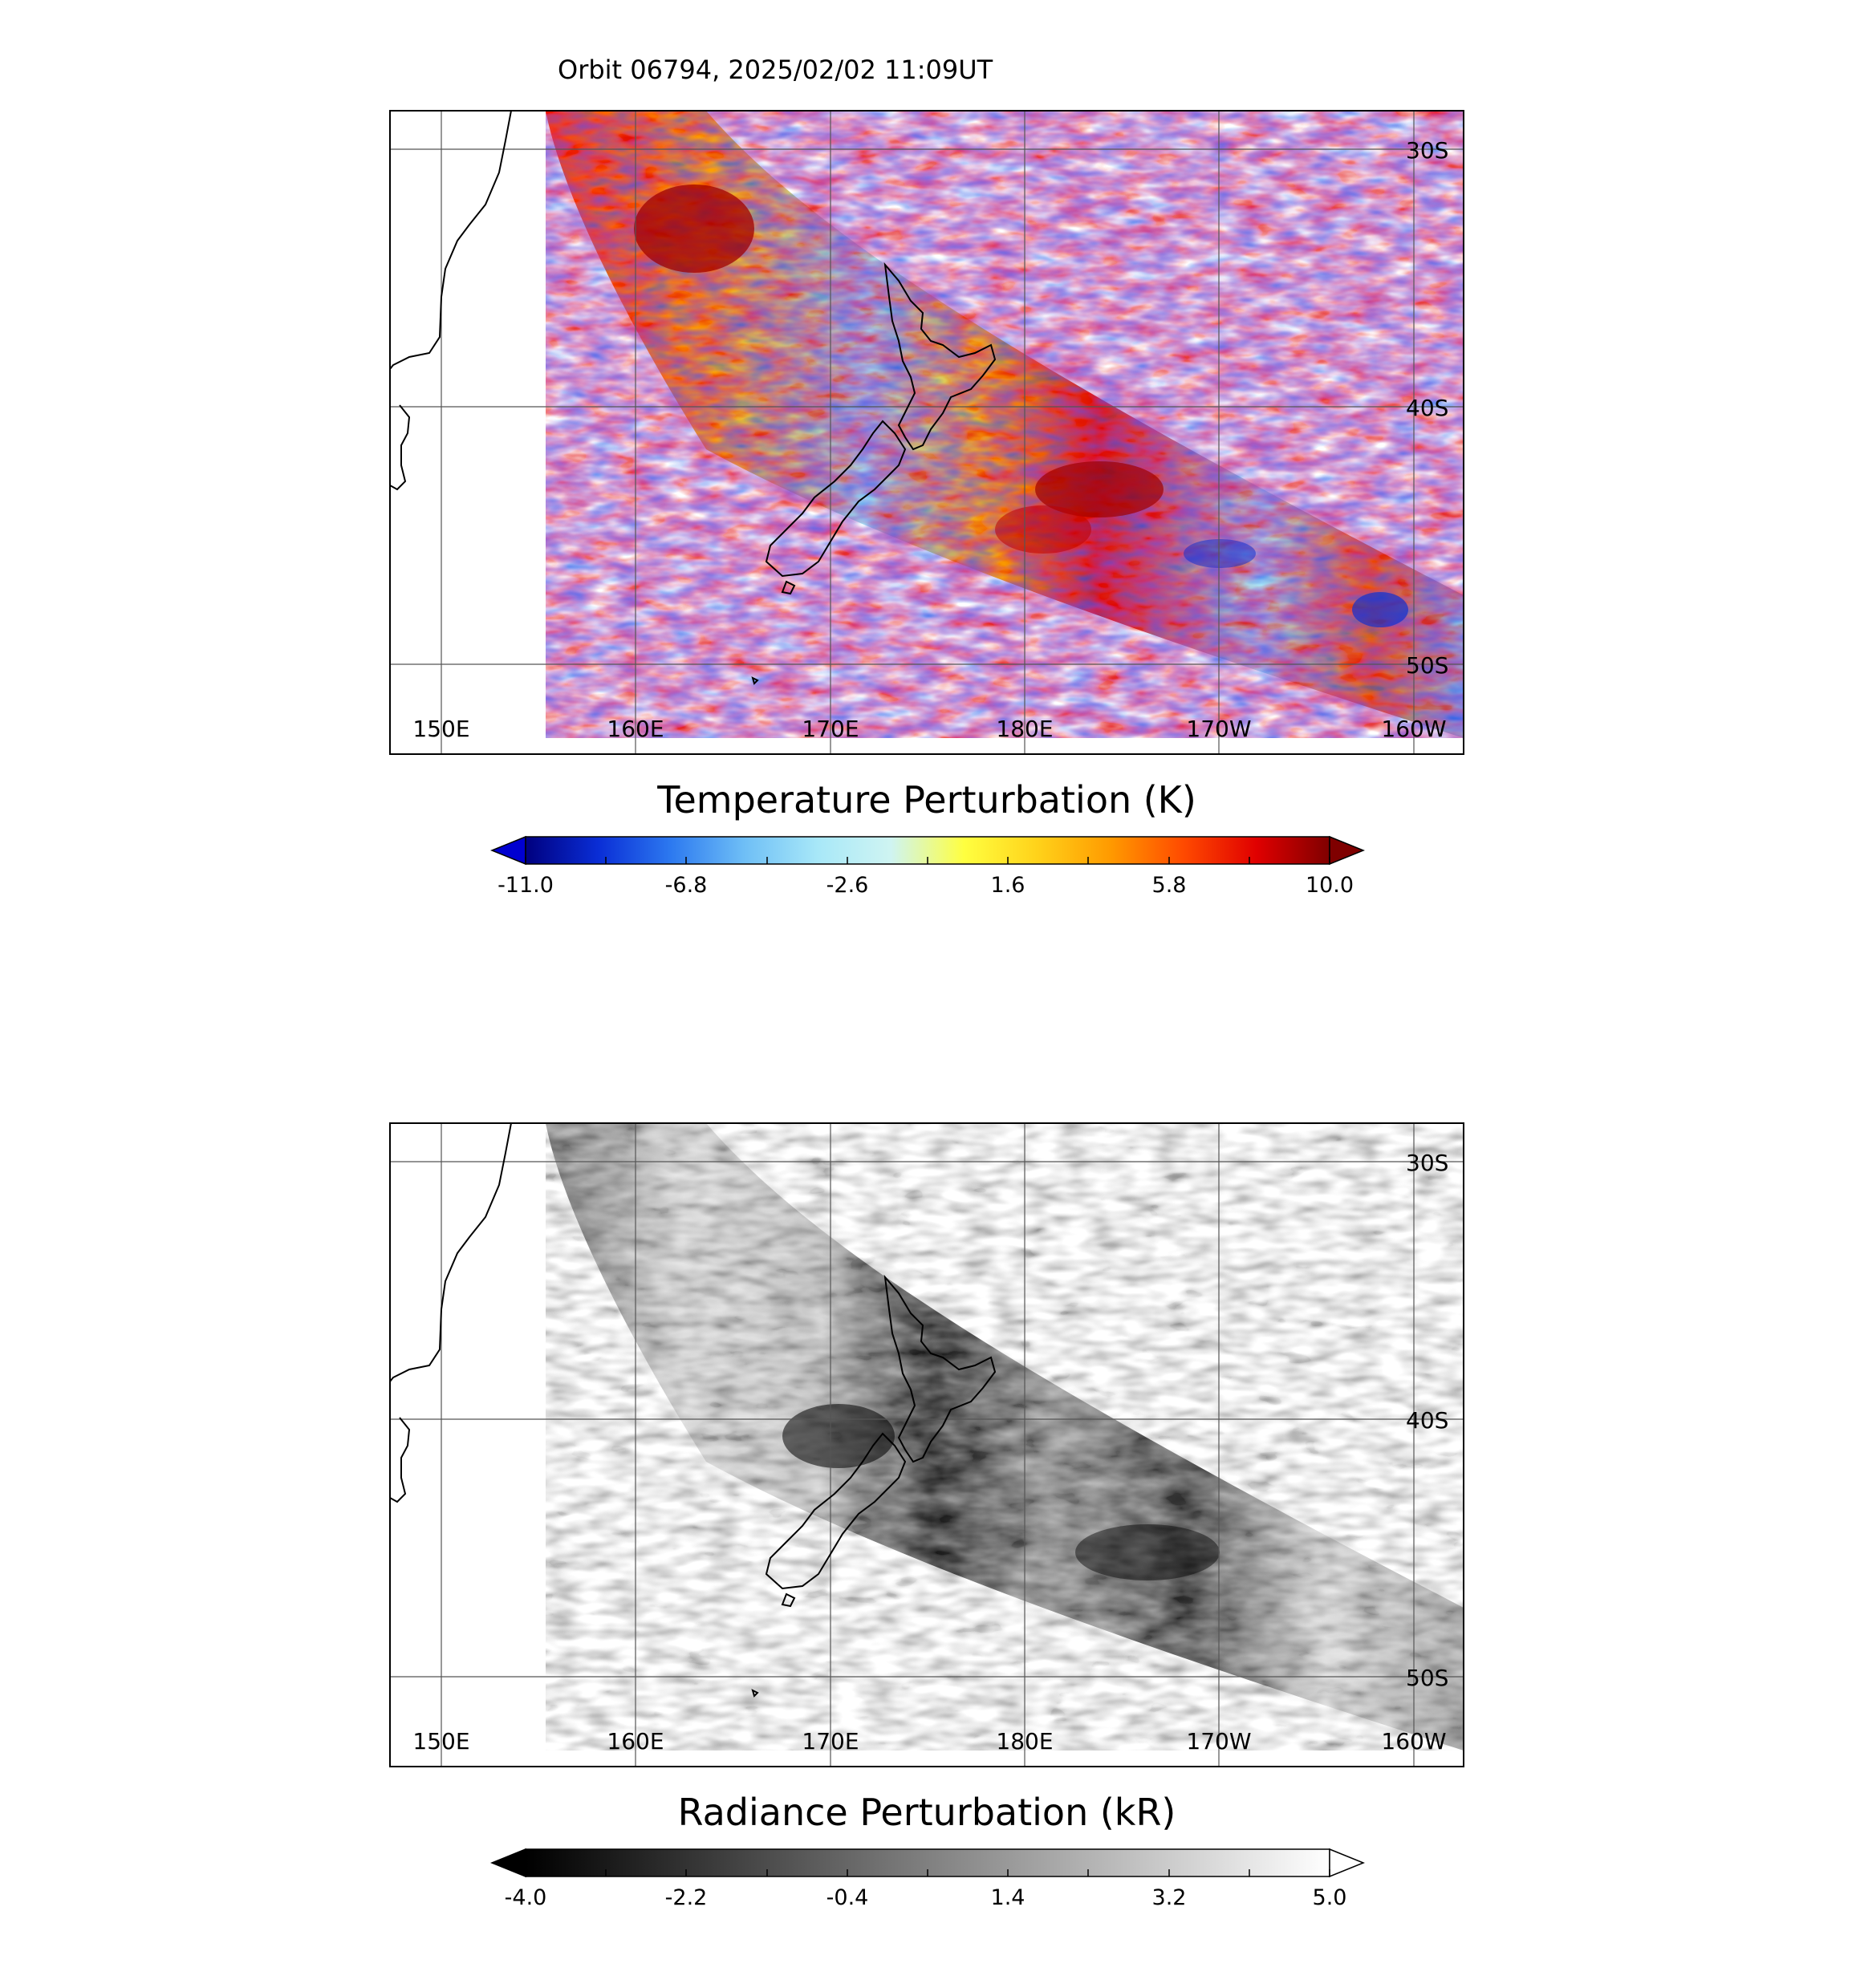 Image resolution: width=1856 pixels, height=1988 pixels. Describe the element at coordinates (847, 1897) in the screenshot. I see `colorbar-tick-label: -0.4` at that location.